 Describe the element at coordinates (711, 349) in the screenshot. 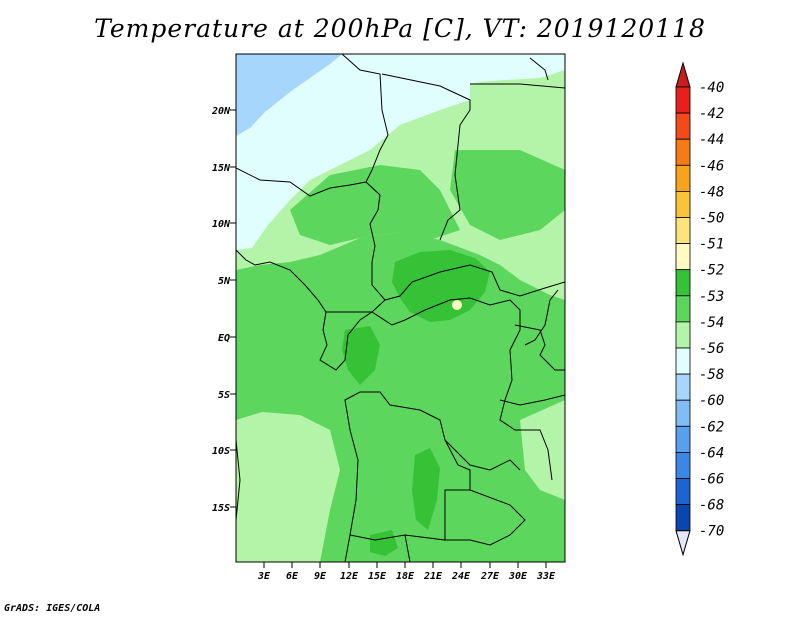

I see `colorbar-label: -56` at that location.